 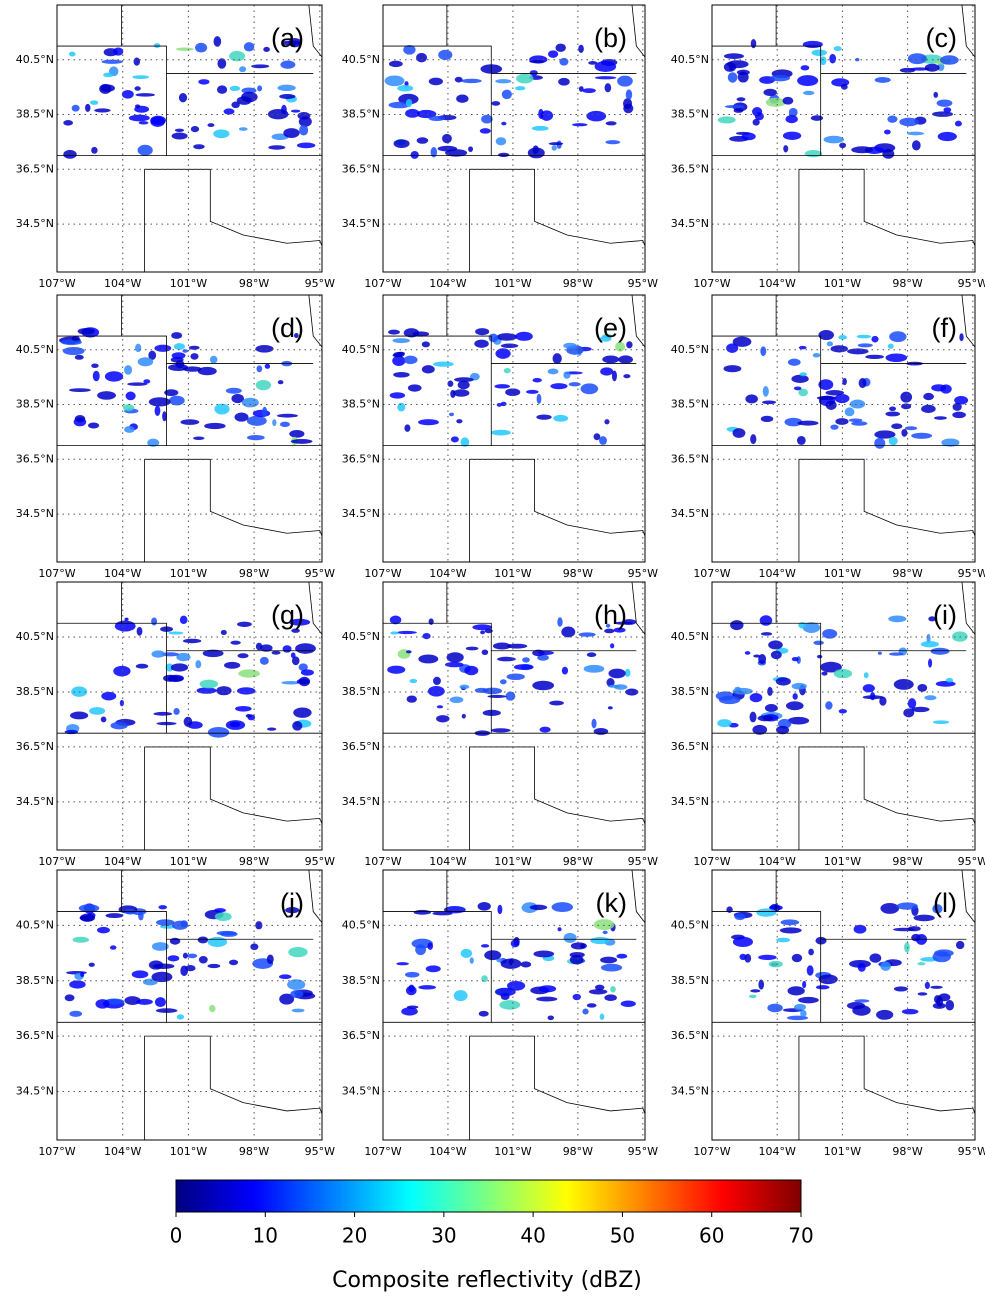 I want to click on colorbar-tick-label: 60, so click(x=711, y=1236).